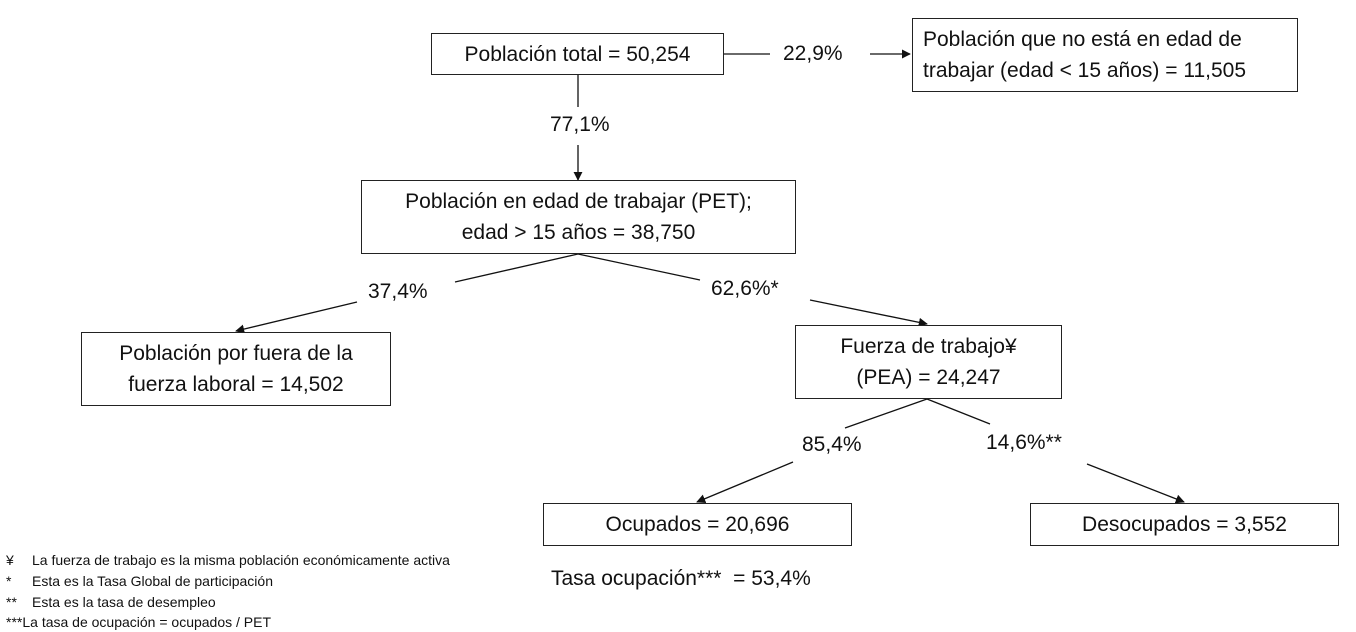 The image size is (1356, 632). Describe the element at coordinates (928, 362) in the screenshot. I see `node-pea: Fuerza de trabajo¥ (PEA) = 24,247` at that location.